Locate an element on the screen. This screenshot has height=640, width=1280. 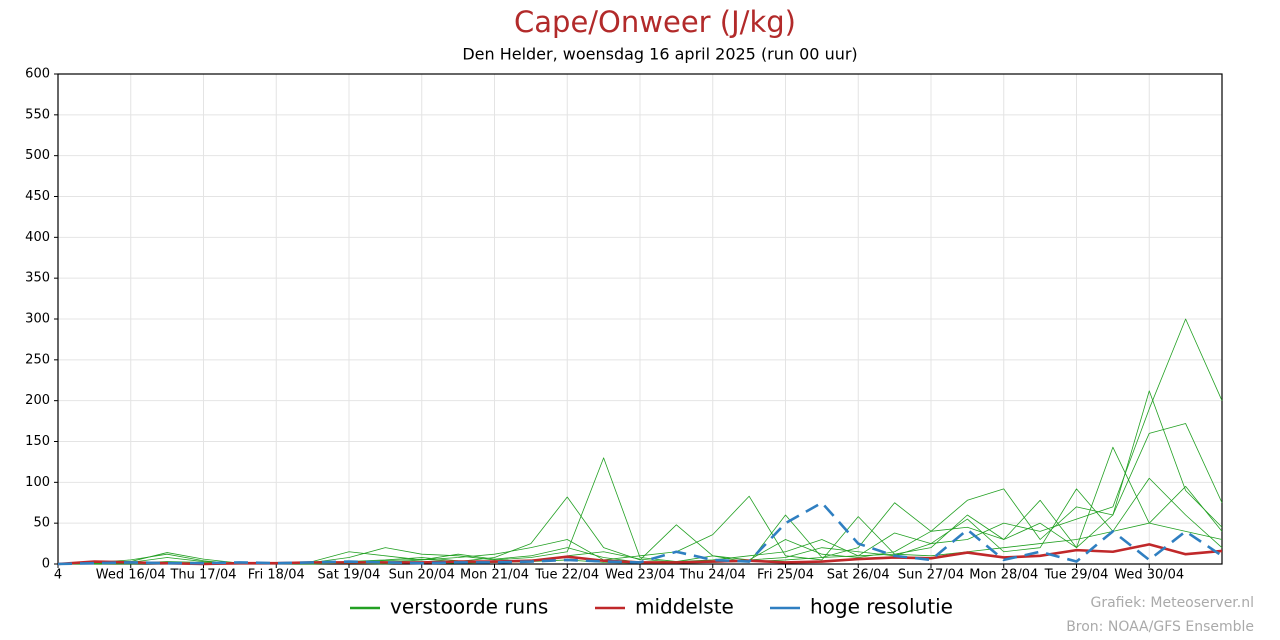
x-tick-label: Wed 30/04 is located at coordinates (1149, 575).